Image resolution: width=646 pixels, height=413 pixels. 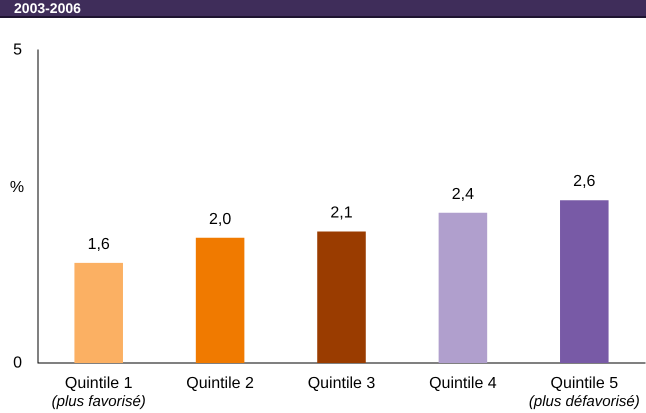 I want to click on y-tick-label: 5, so click(x=17, y=49).